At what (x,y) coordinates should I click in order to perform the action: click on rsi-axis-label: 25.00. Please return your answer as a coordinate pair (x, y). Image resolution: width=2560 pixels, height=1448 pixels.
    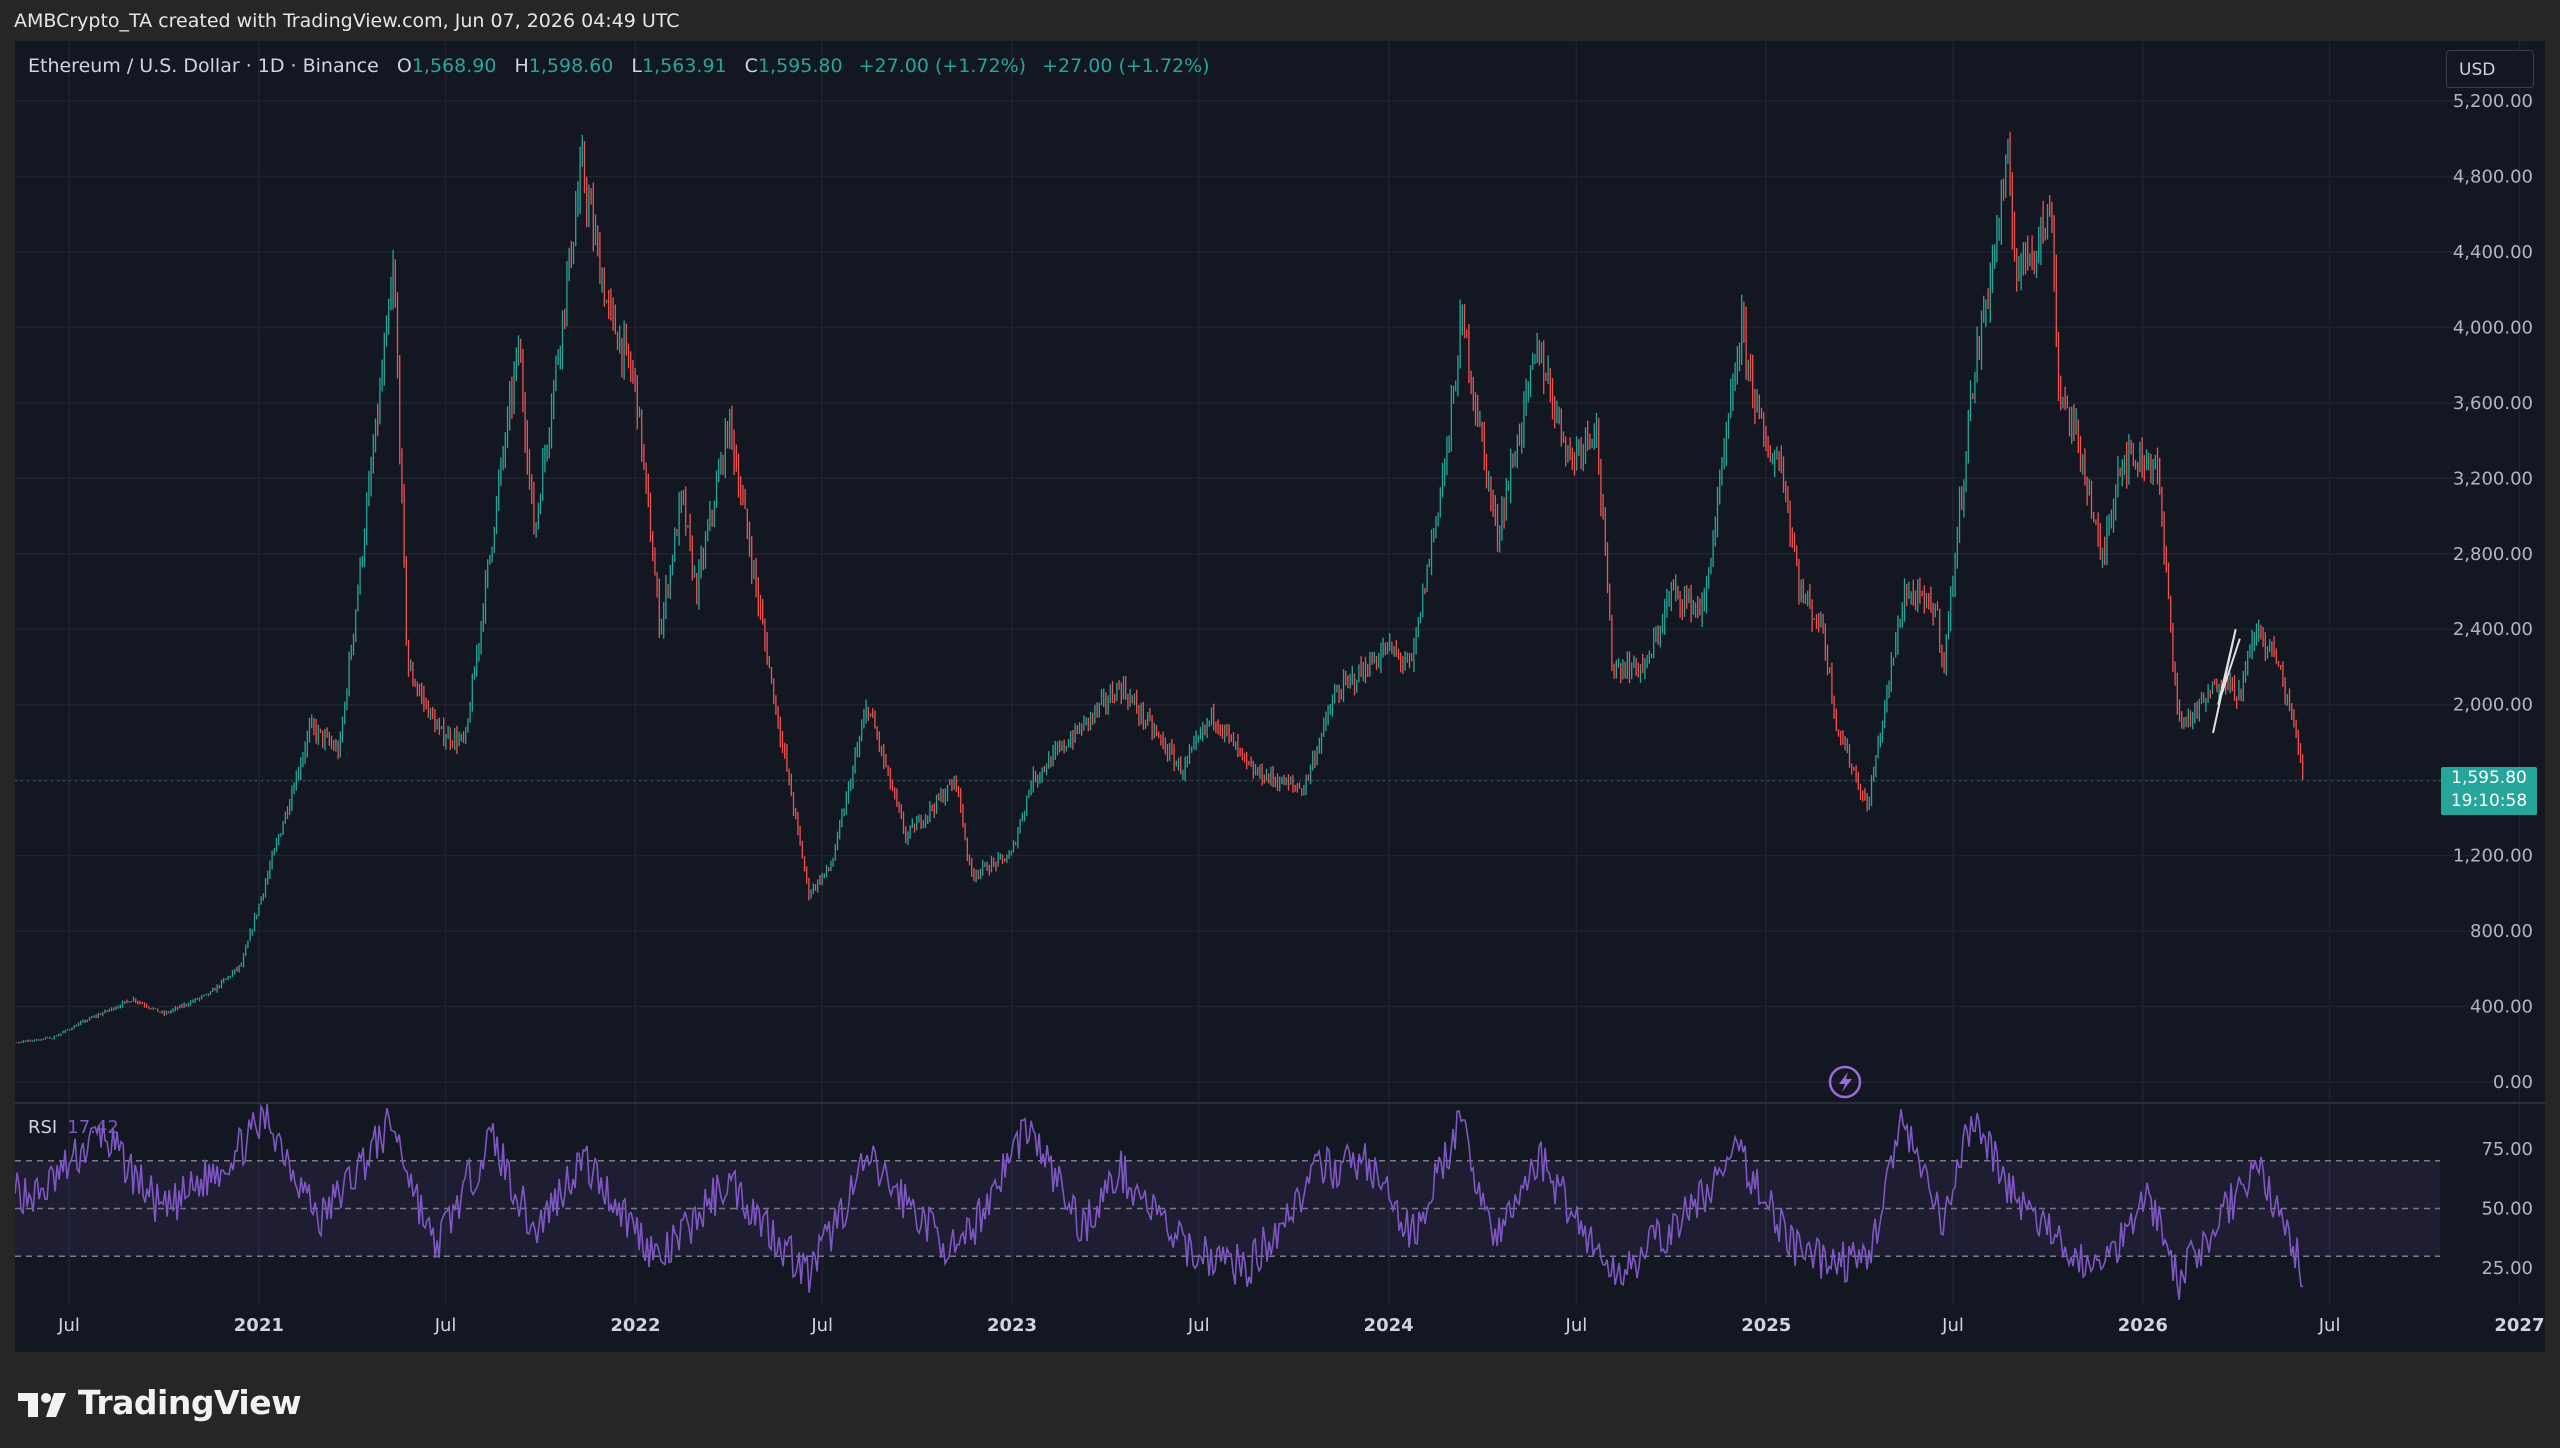
    Looking at the image, I should click on (2507, 1268).